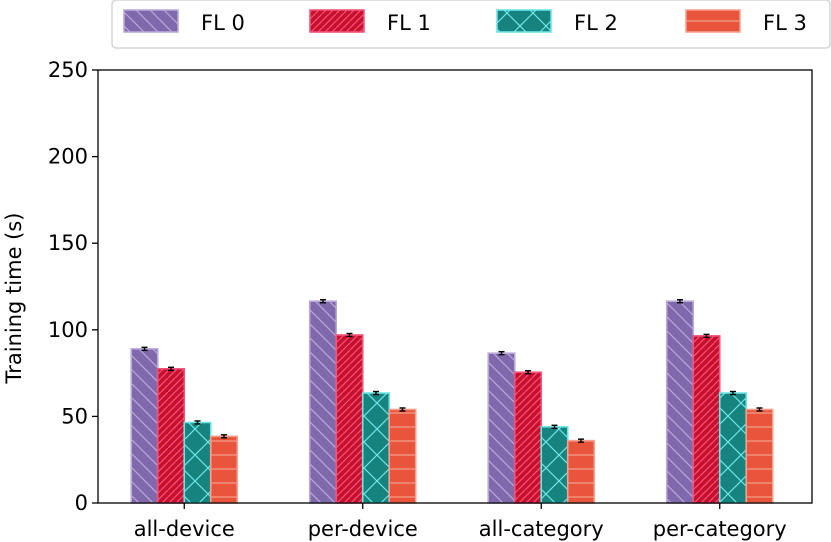 The image size is (831, 542). Describe the element at coordinates (323, 402) in the screenshot. I see `bar-fl-0-per-device` at that location.